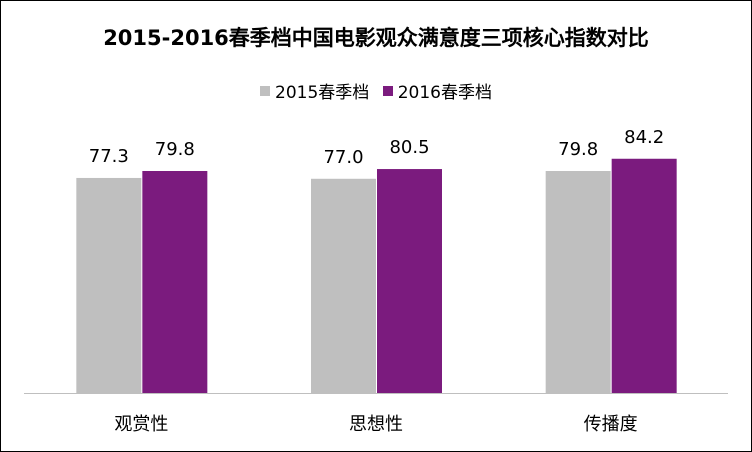 This screenshot has width=752, height=452. What do you see at coordinates (644, 137) in the screenshot?
I see `data-label-2016-2: 84.2` at bounding box center [644, 137].